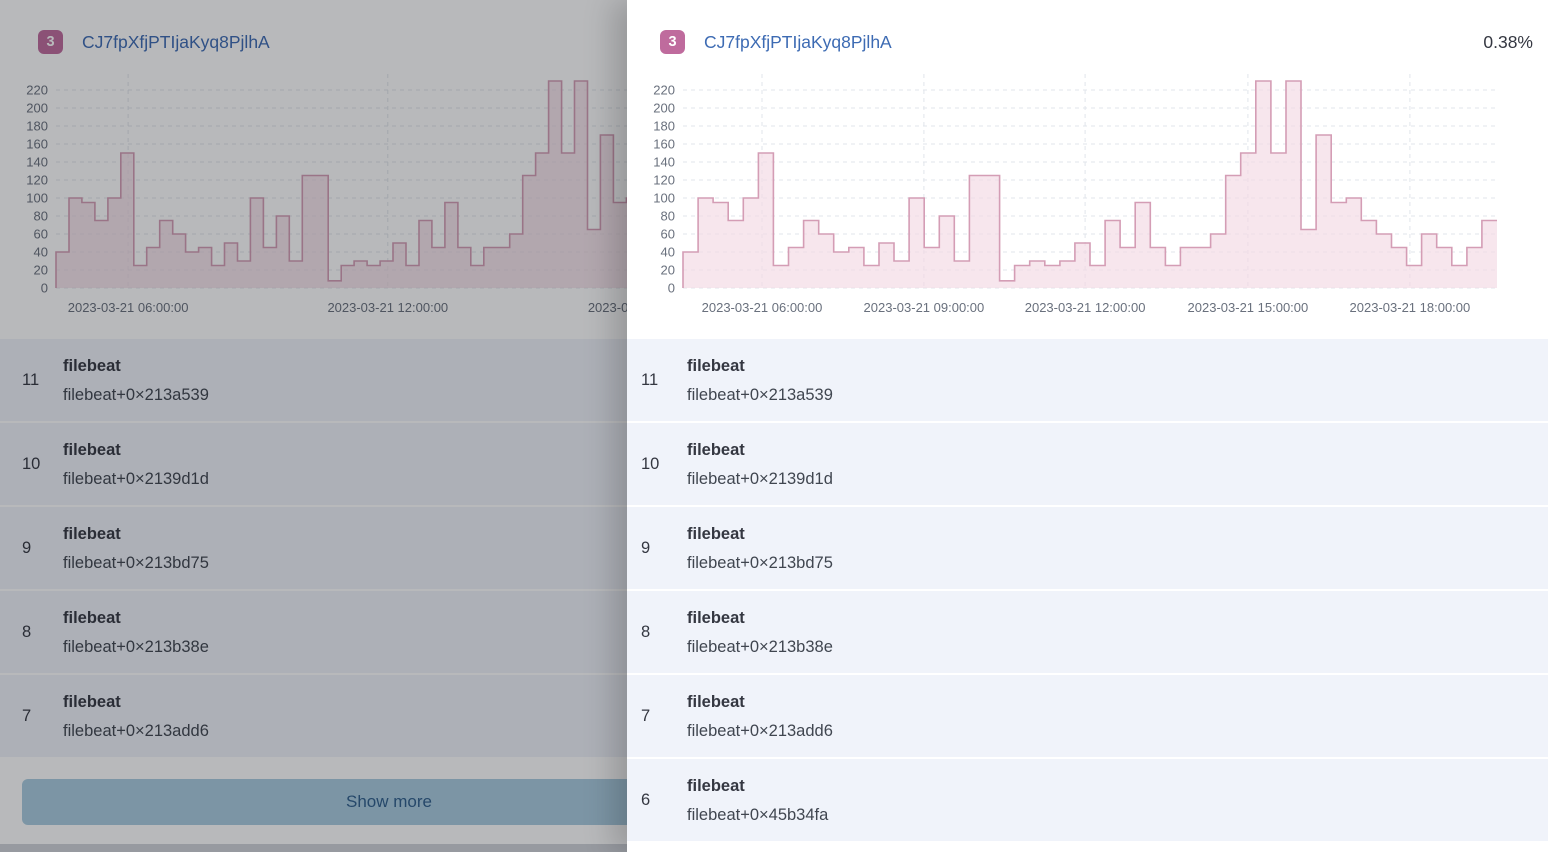  Describe the element at coordinates (1087, 27) in the screenshot. I see `flyout-header: 3 CJ7fpXfjPTIjaKyq8PjlhA 0.38%` at that location.